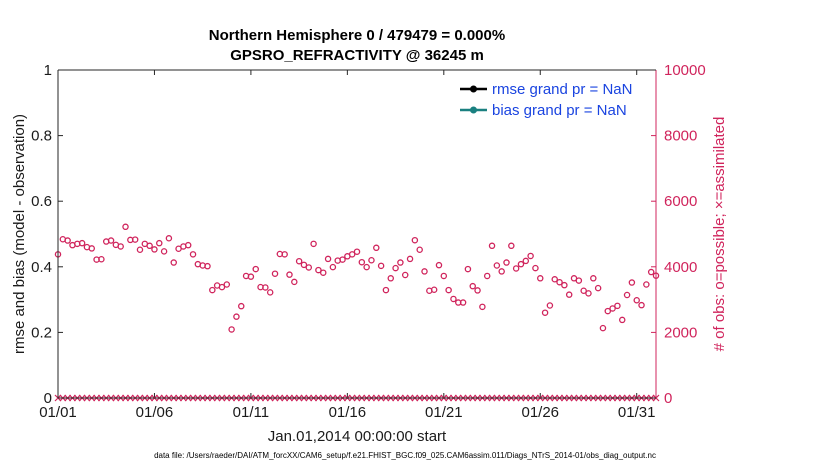  What do you see at coordinates (19, 234) in the screenshot?
I see `y-axis-label-left: rmse and bias (model - observation)` at bounding box center [19, 234].